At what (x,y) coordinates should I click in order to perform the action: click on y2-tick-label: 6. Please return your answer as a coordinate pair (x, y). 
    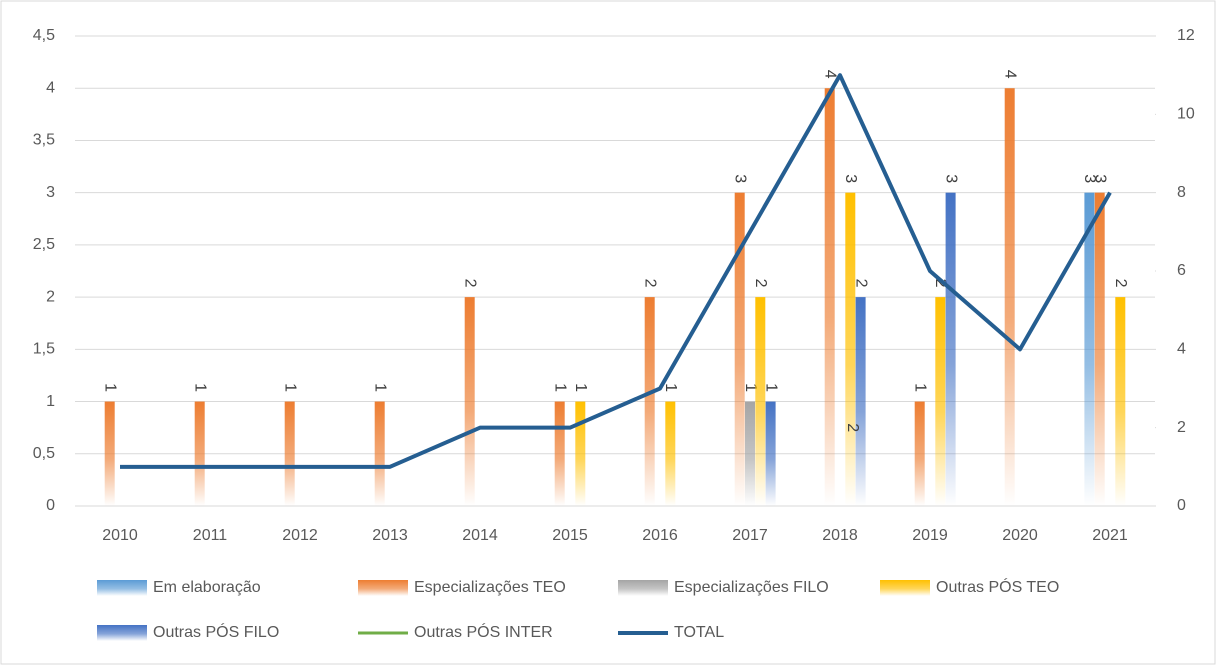
    Looking at the image, I should click on (1181, 270).